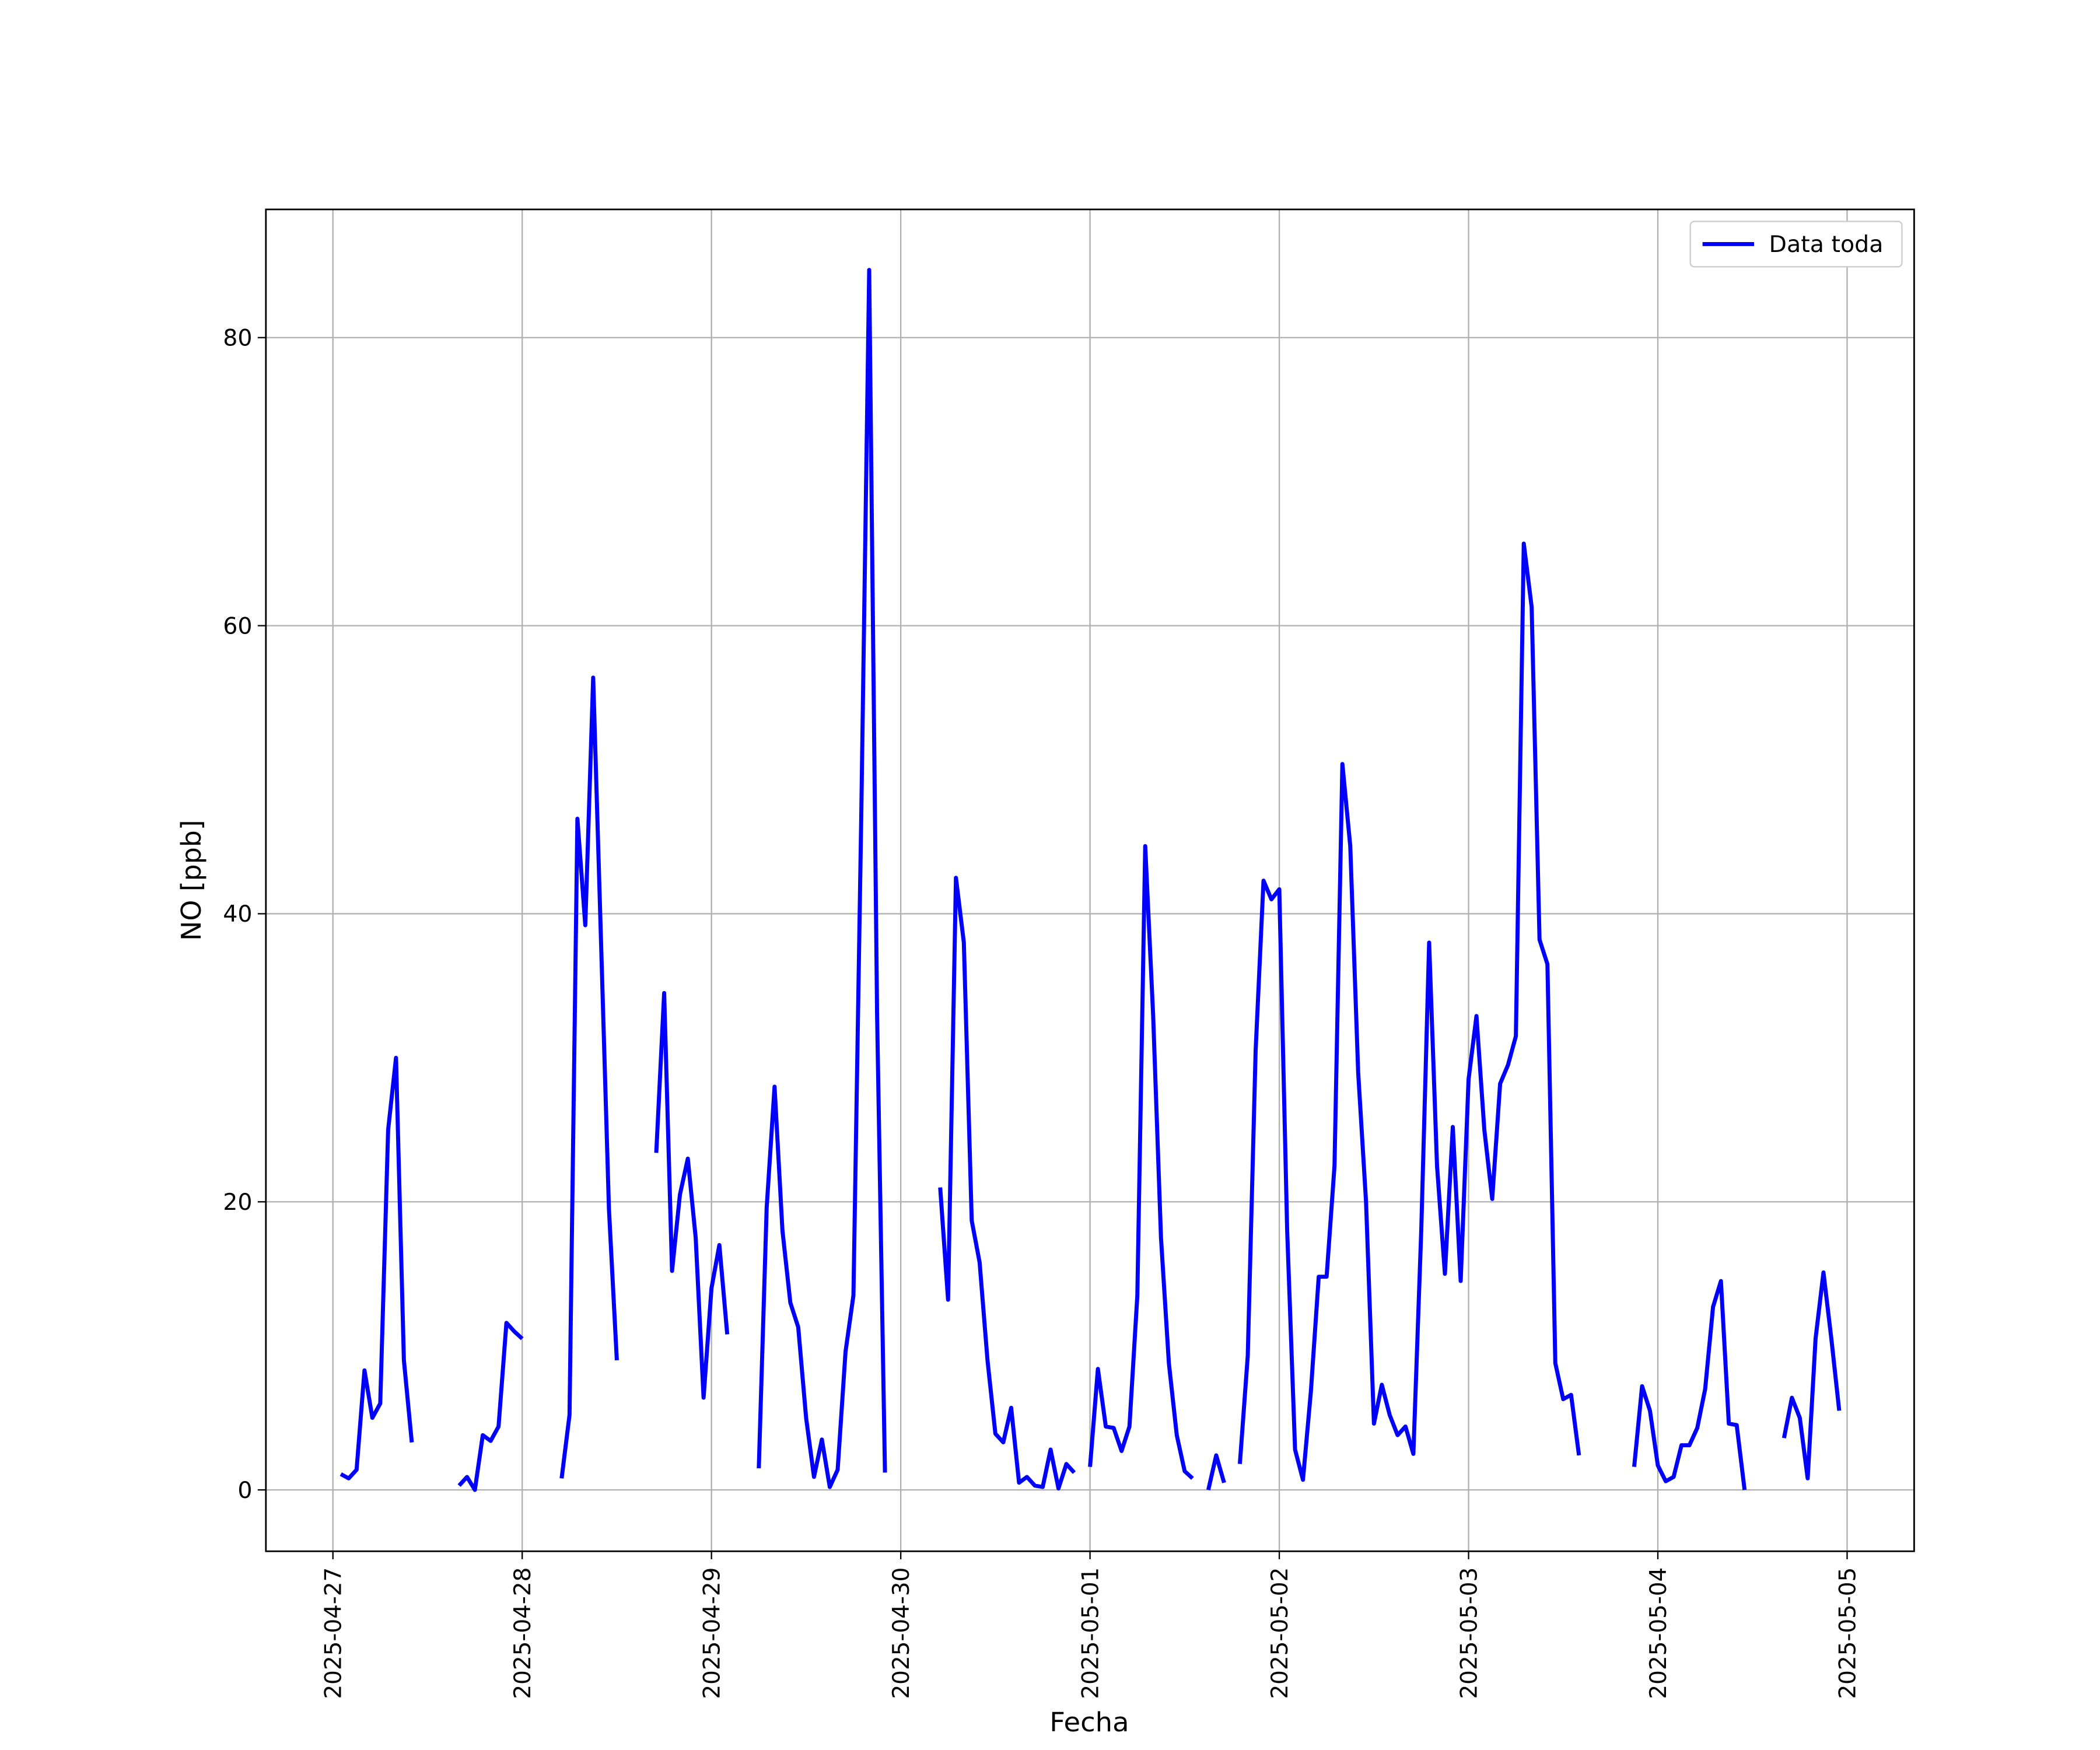  I want to click on y-tick-label: 80, so click(237, 339).